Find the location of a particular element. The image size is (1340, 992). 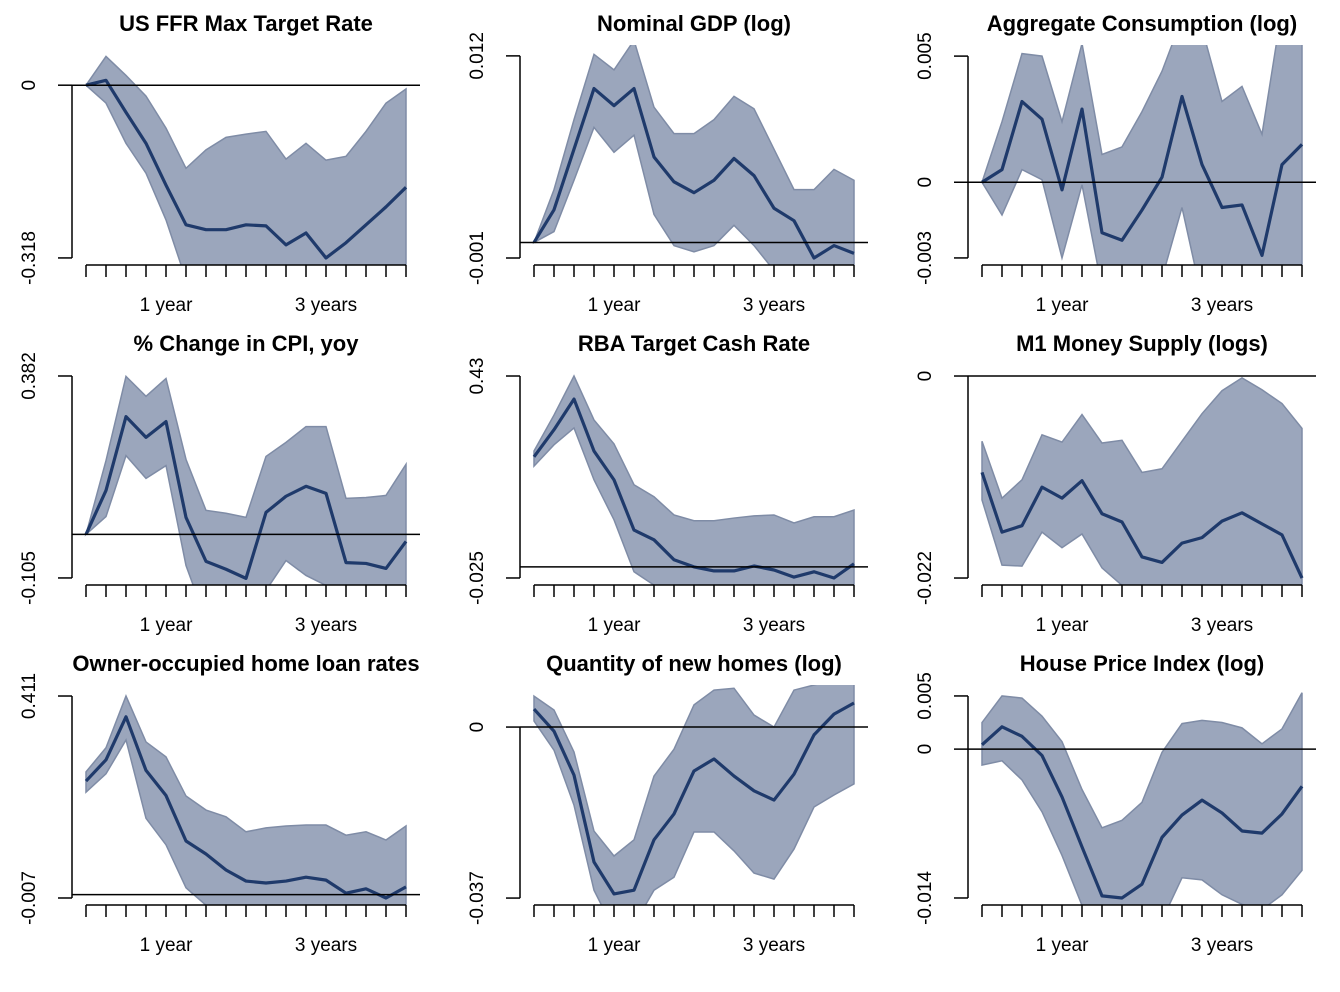

y-tick-label: -0.007 is located at coordinates (29, 898).